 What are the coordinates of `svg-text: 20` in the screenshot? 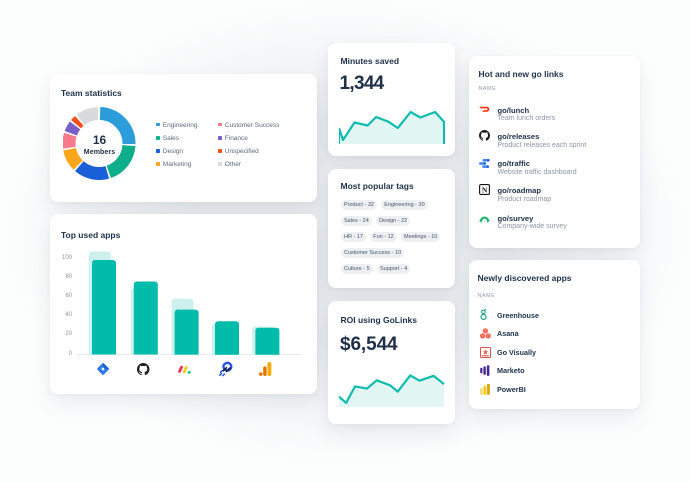 It's located at (68, 334).